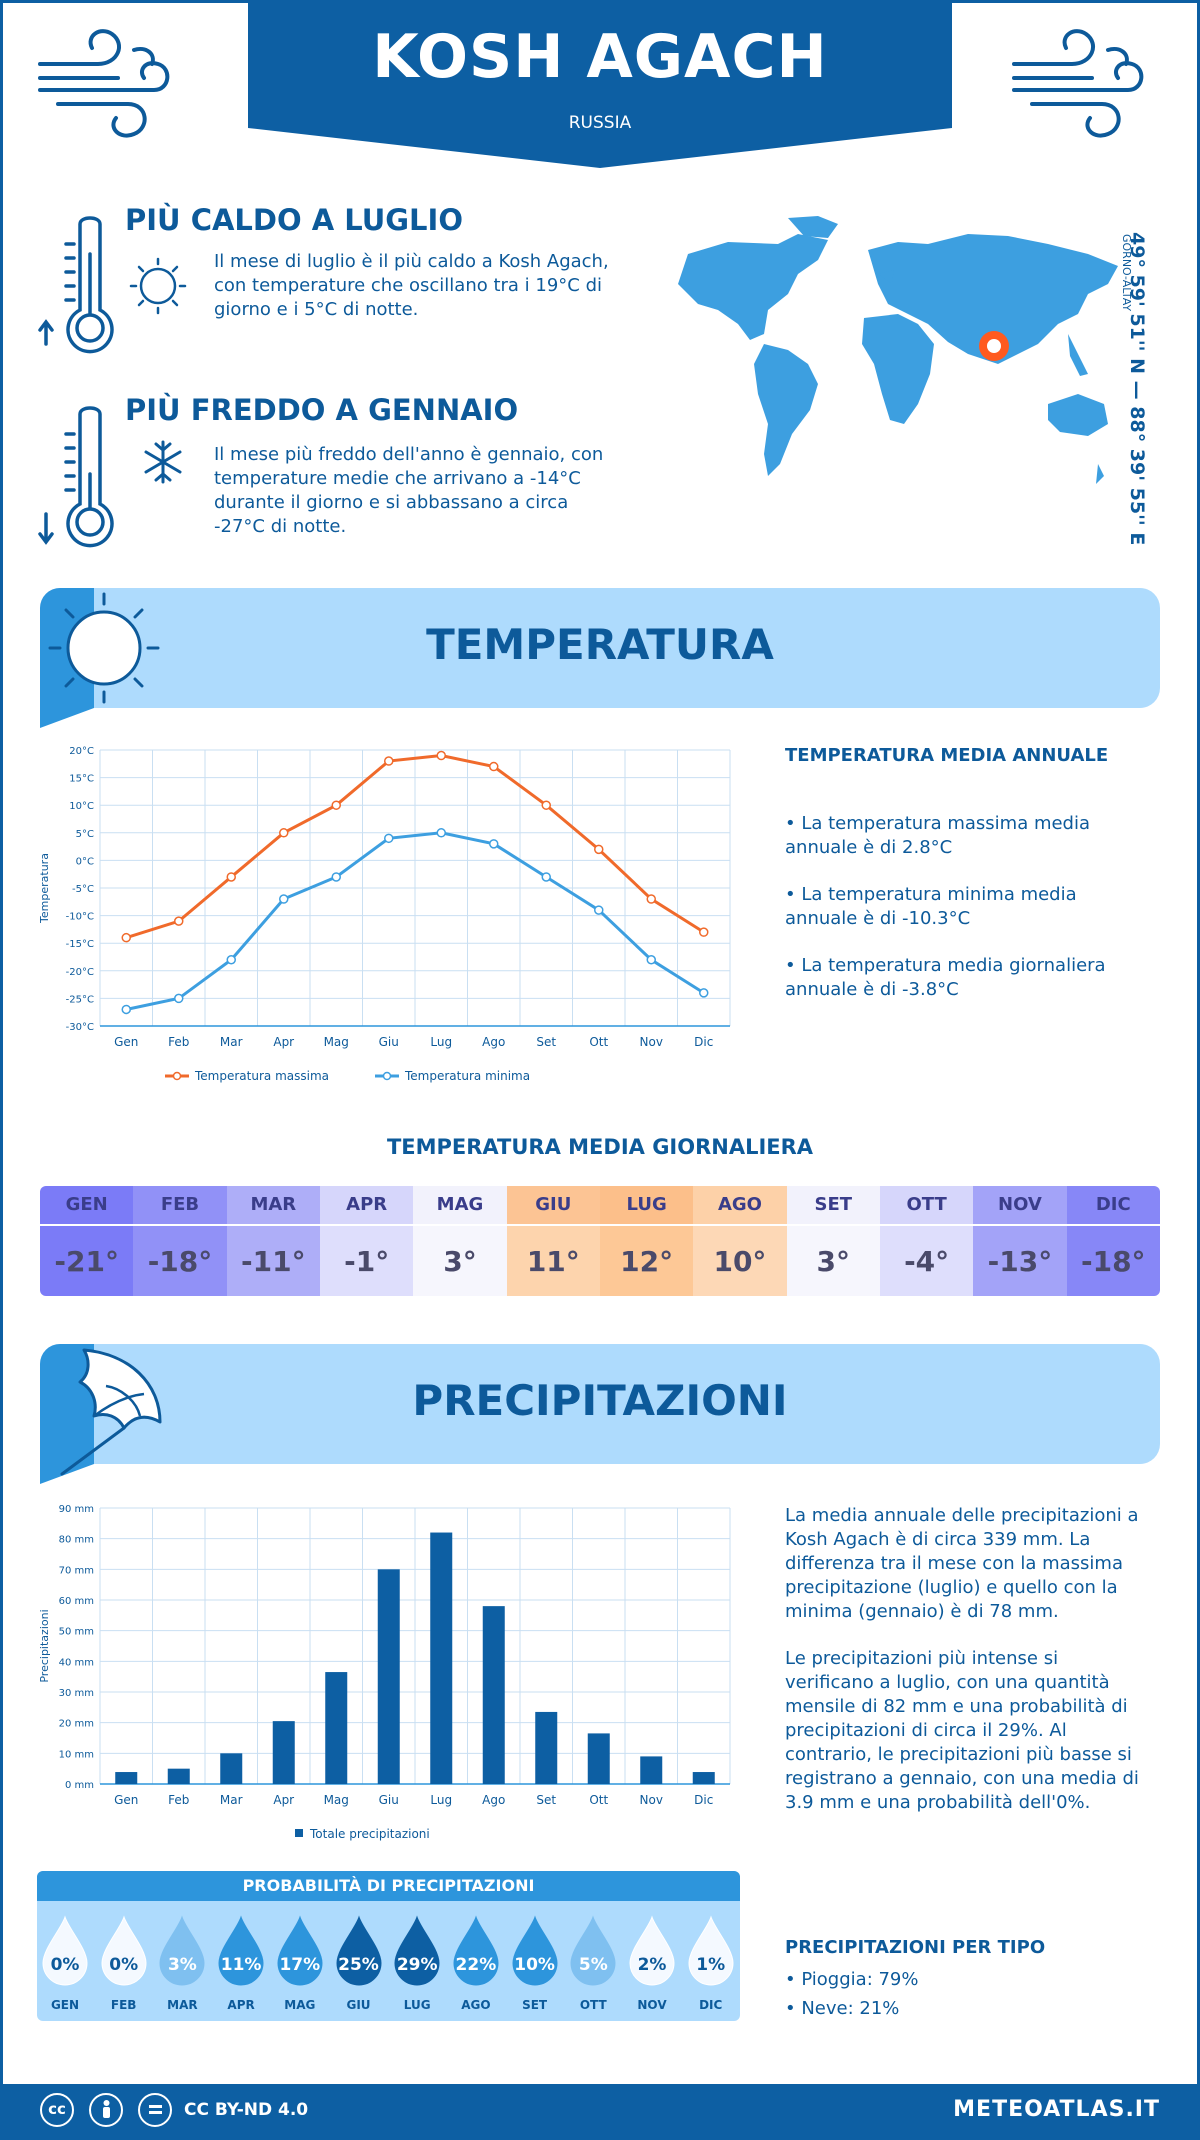 The width and height of the screenshot is (1200, 2140). I want to click on month-temperature-value: -13°, so click(1020, 1260).